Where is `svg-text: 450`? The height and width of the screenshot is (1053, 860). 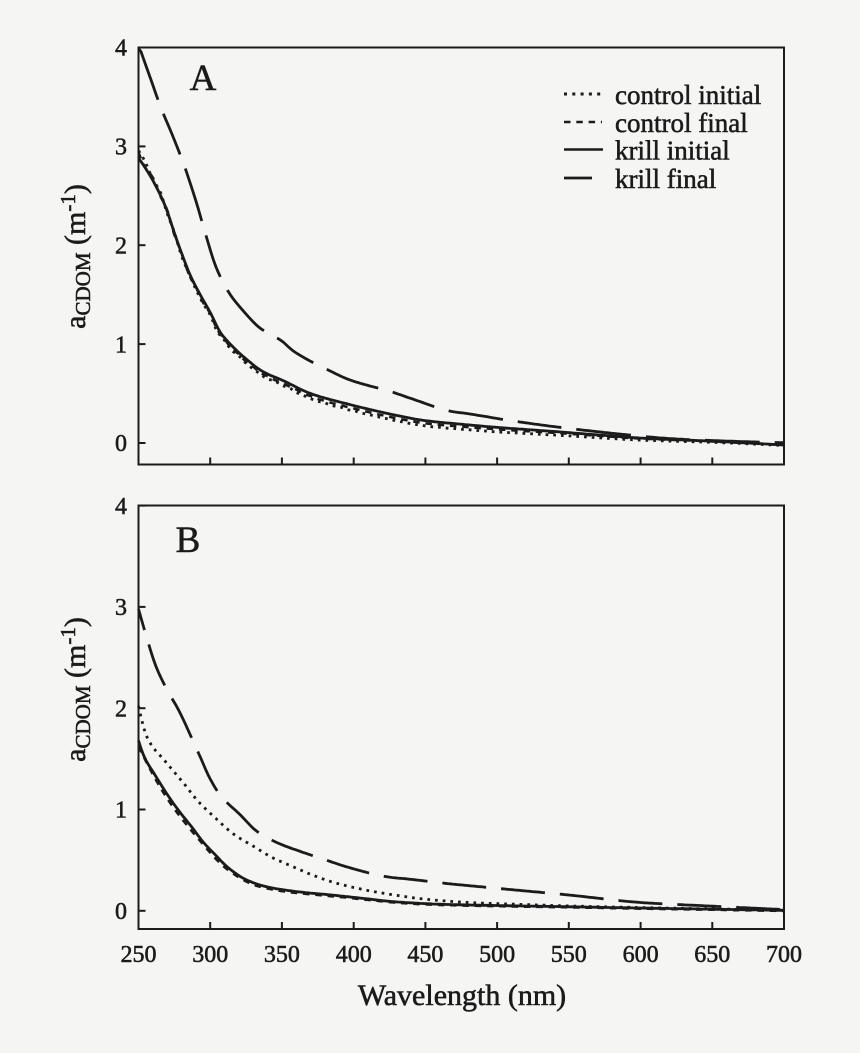
svg-text: 450 is located at coordinates (425, 955).